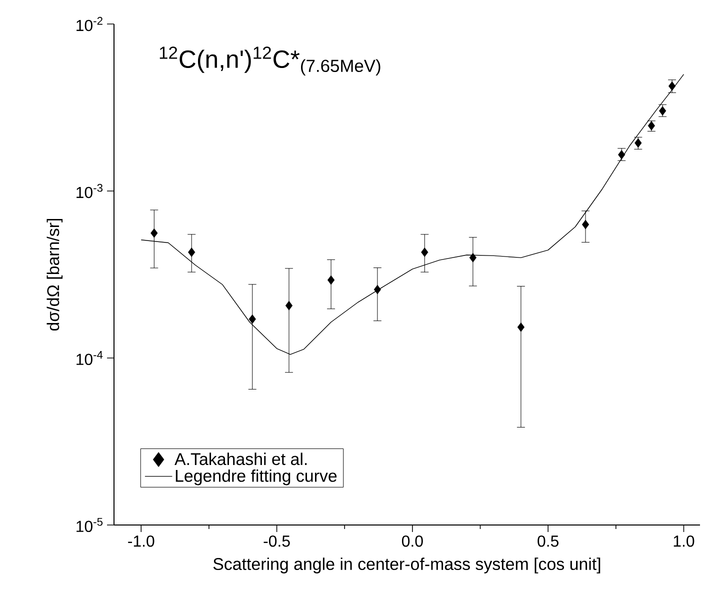 The height and width of the screenshot is (604, 708). Describe the element at coordinates (89, 525) in the screenshot. I see `y-tick-label: 10$^{-5}$` at that location.